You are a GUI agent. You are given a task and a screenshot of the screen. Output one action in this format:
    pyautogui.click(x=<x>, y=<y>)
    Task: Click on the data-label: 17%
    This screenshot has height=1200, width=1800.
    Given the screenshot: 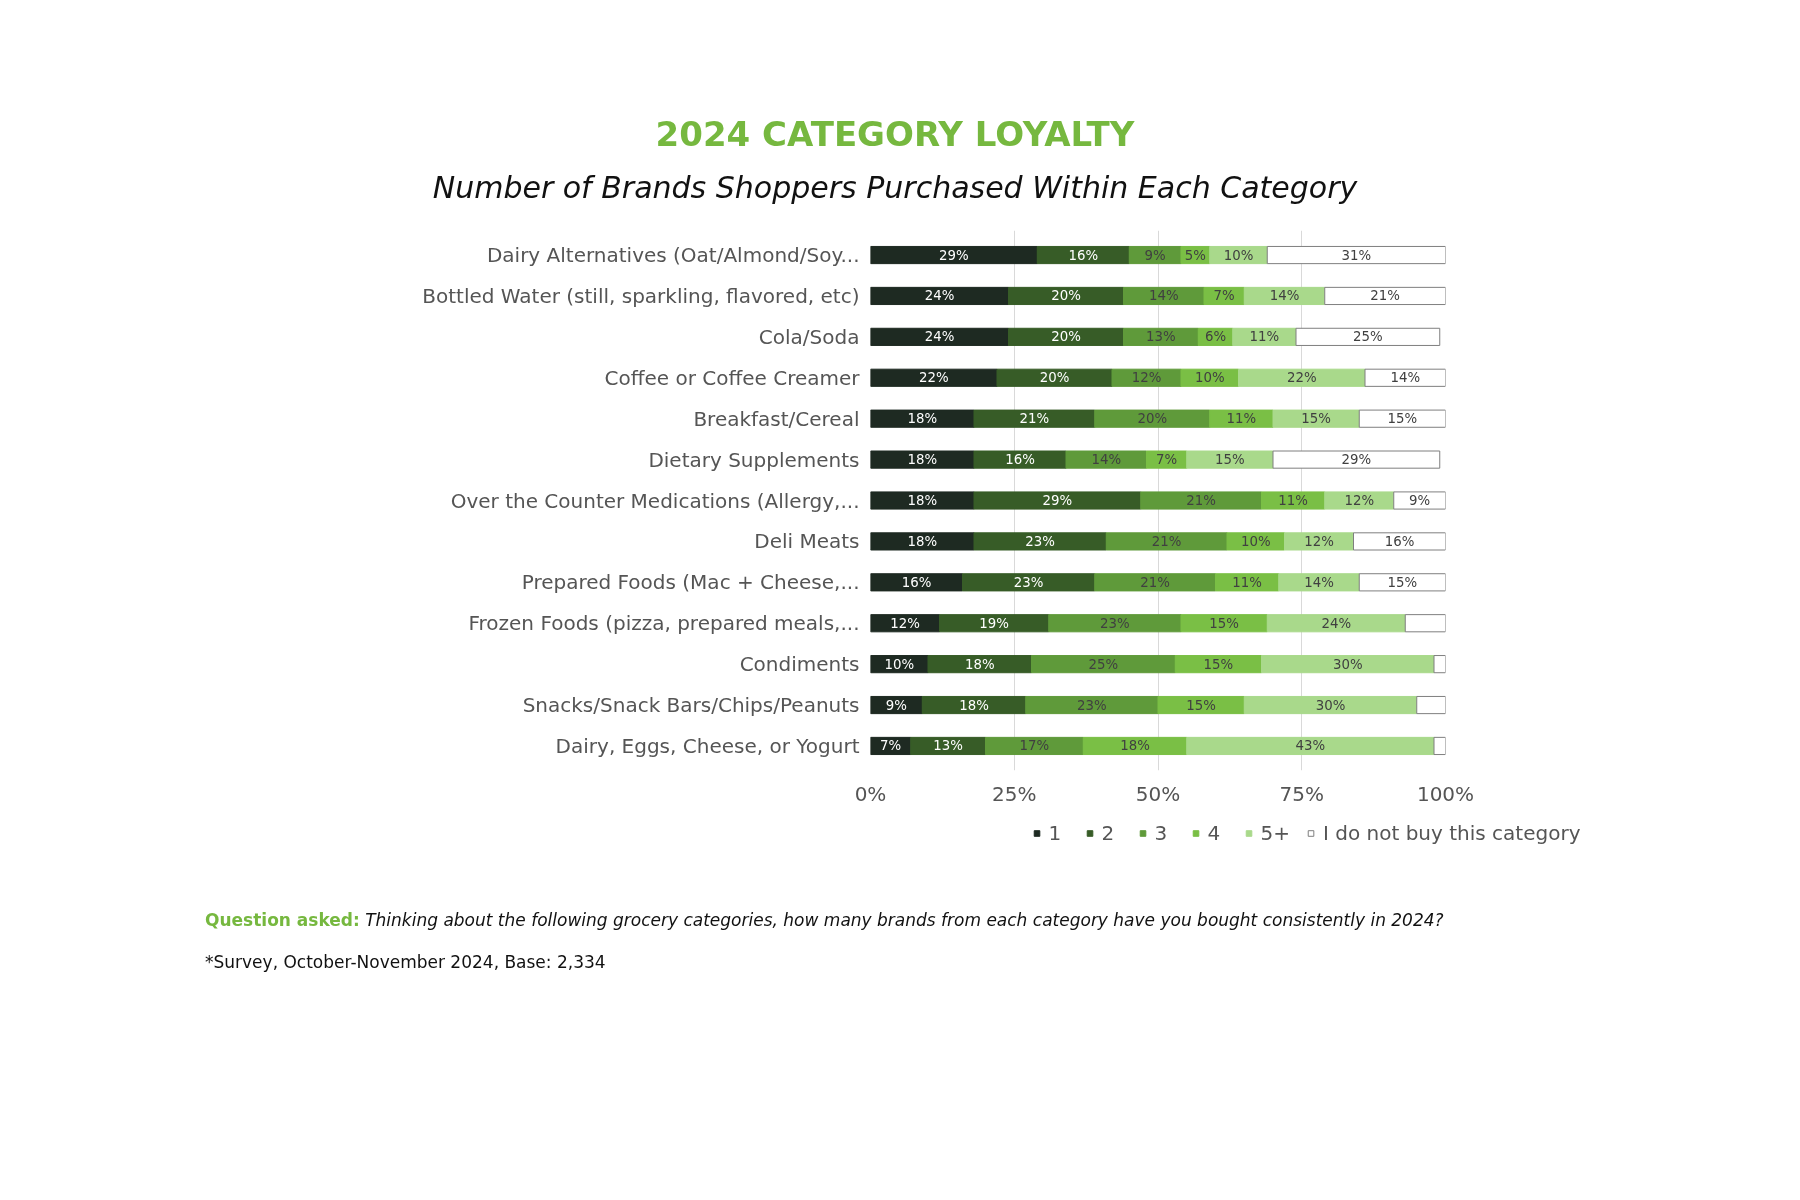 What is the action you would take?
    pyautogui.click(x=1034, y=746)
    